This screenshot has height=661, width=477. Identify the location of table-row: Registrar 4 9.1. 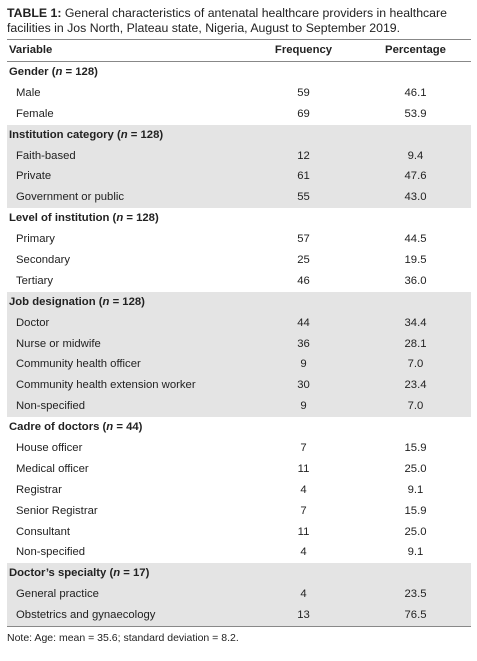
(239, 490).